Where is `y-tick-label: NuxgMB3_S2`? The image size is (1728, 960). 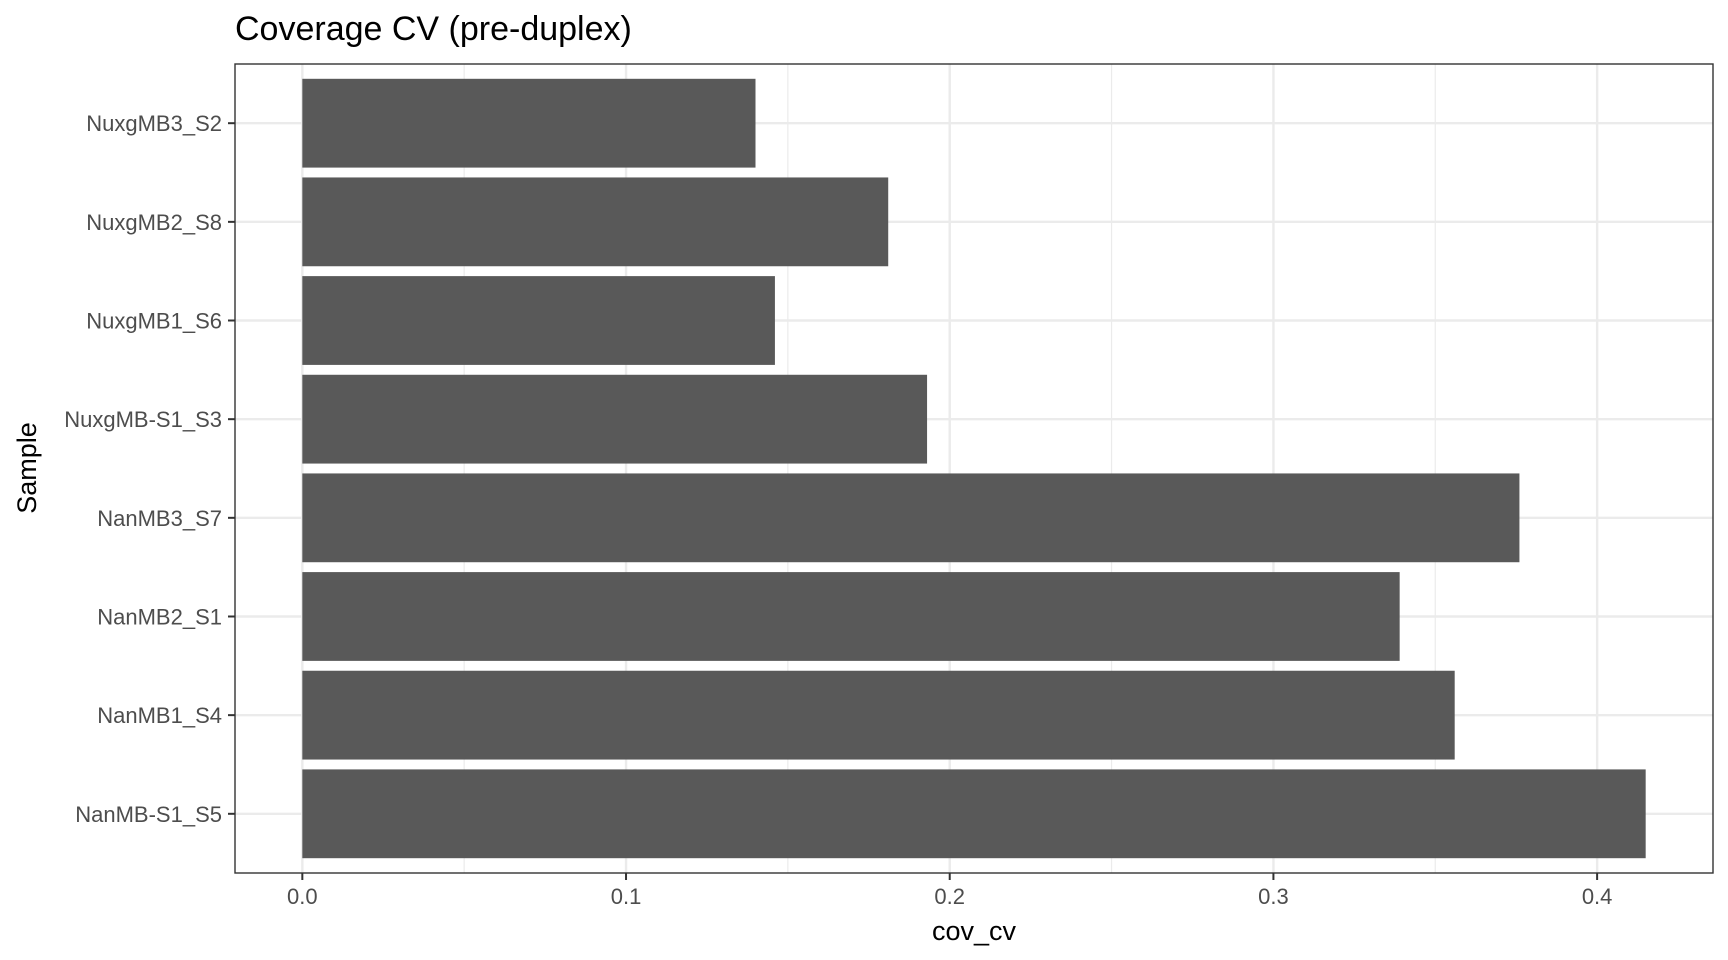
y-tick-label: NuxgMB3_S2 is located at coordinates (154, 123).